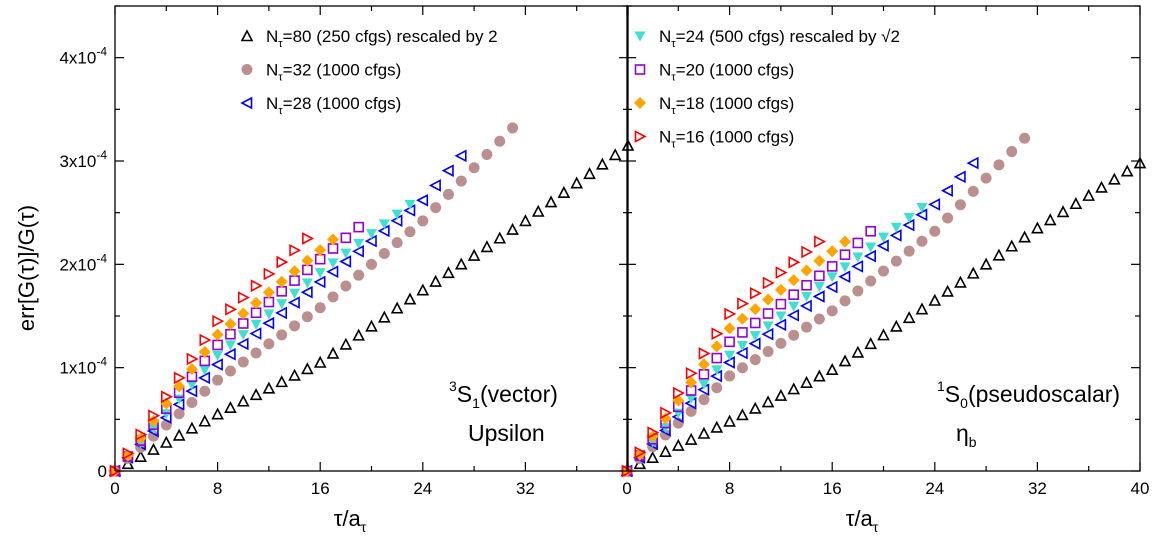 The height and width of the screenshot is (536, 1156). What do you see at coordinates (102, 471) in the screenshot?
I see `y-tick-label: 0` at bounding box center [102, 471].